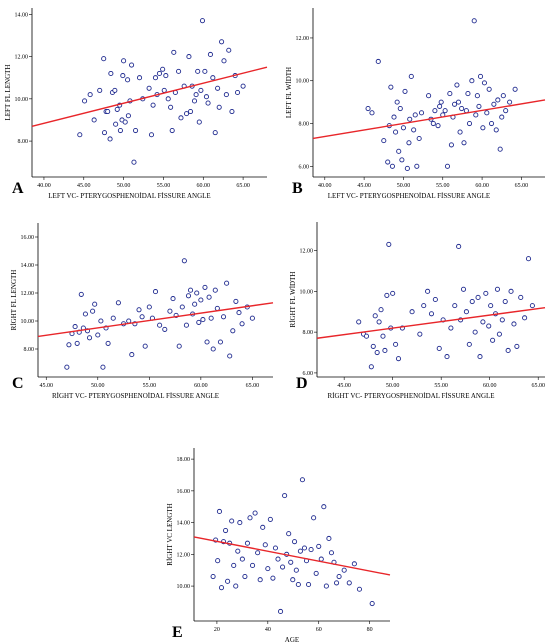  Describe the element at coordinates (482, 186) in the screenshot. I see `x-tick-label: 60.00` at that location.